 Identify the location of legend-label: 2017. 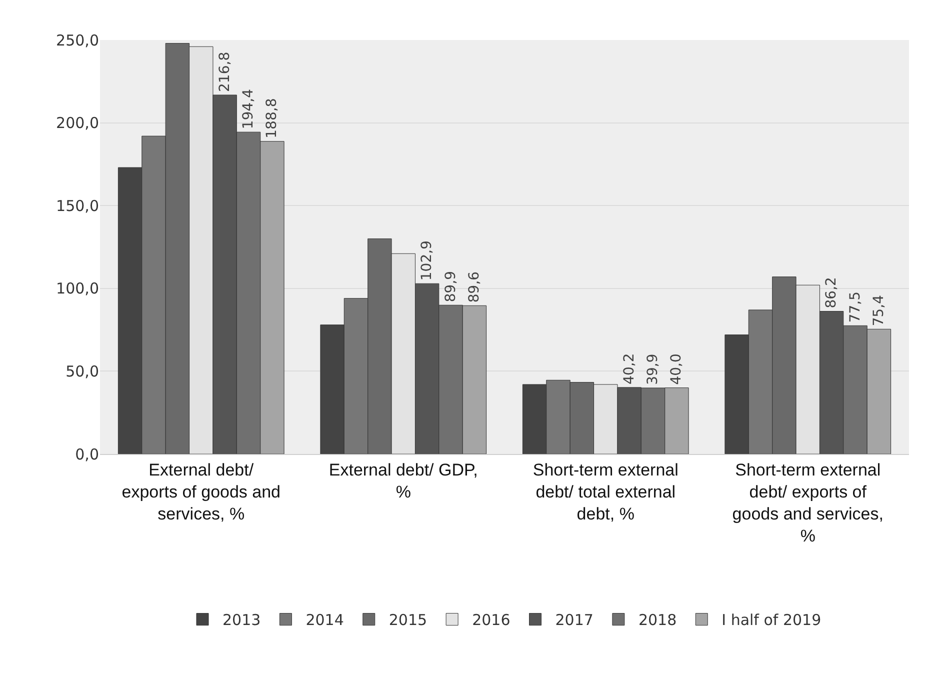
(574, 620).